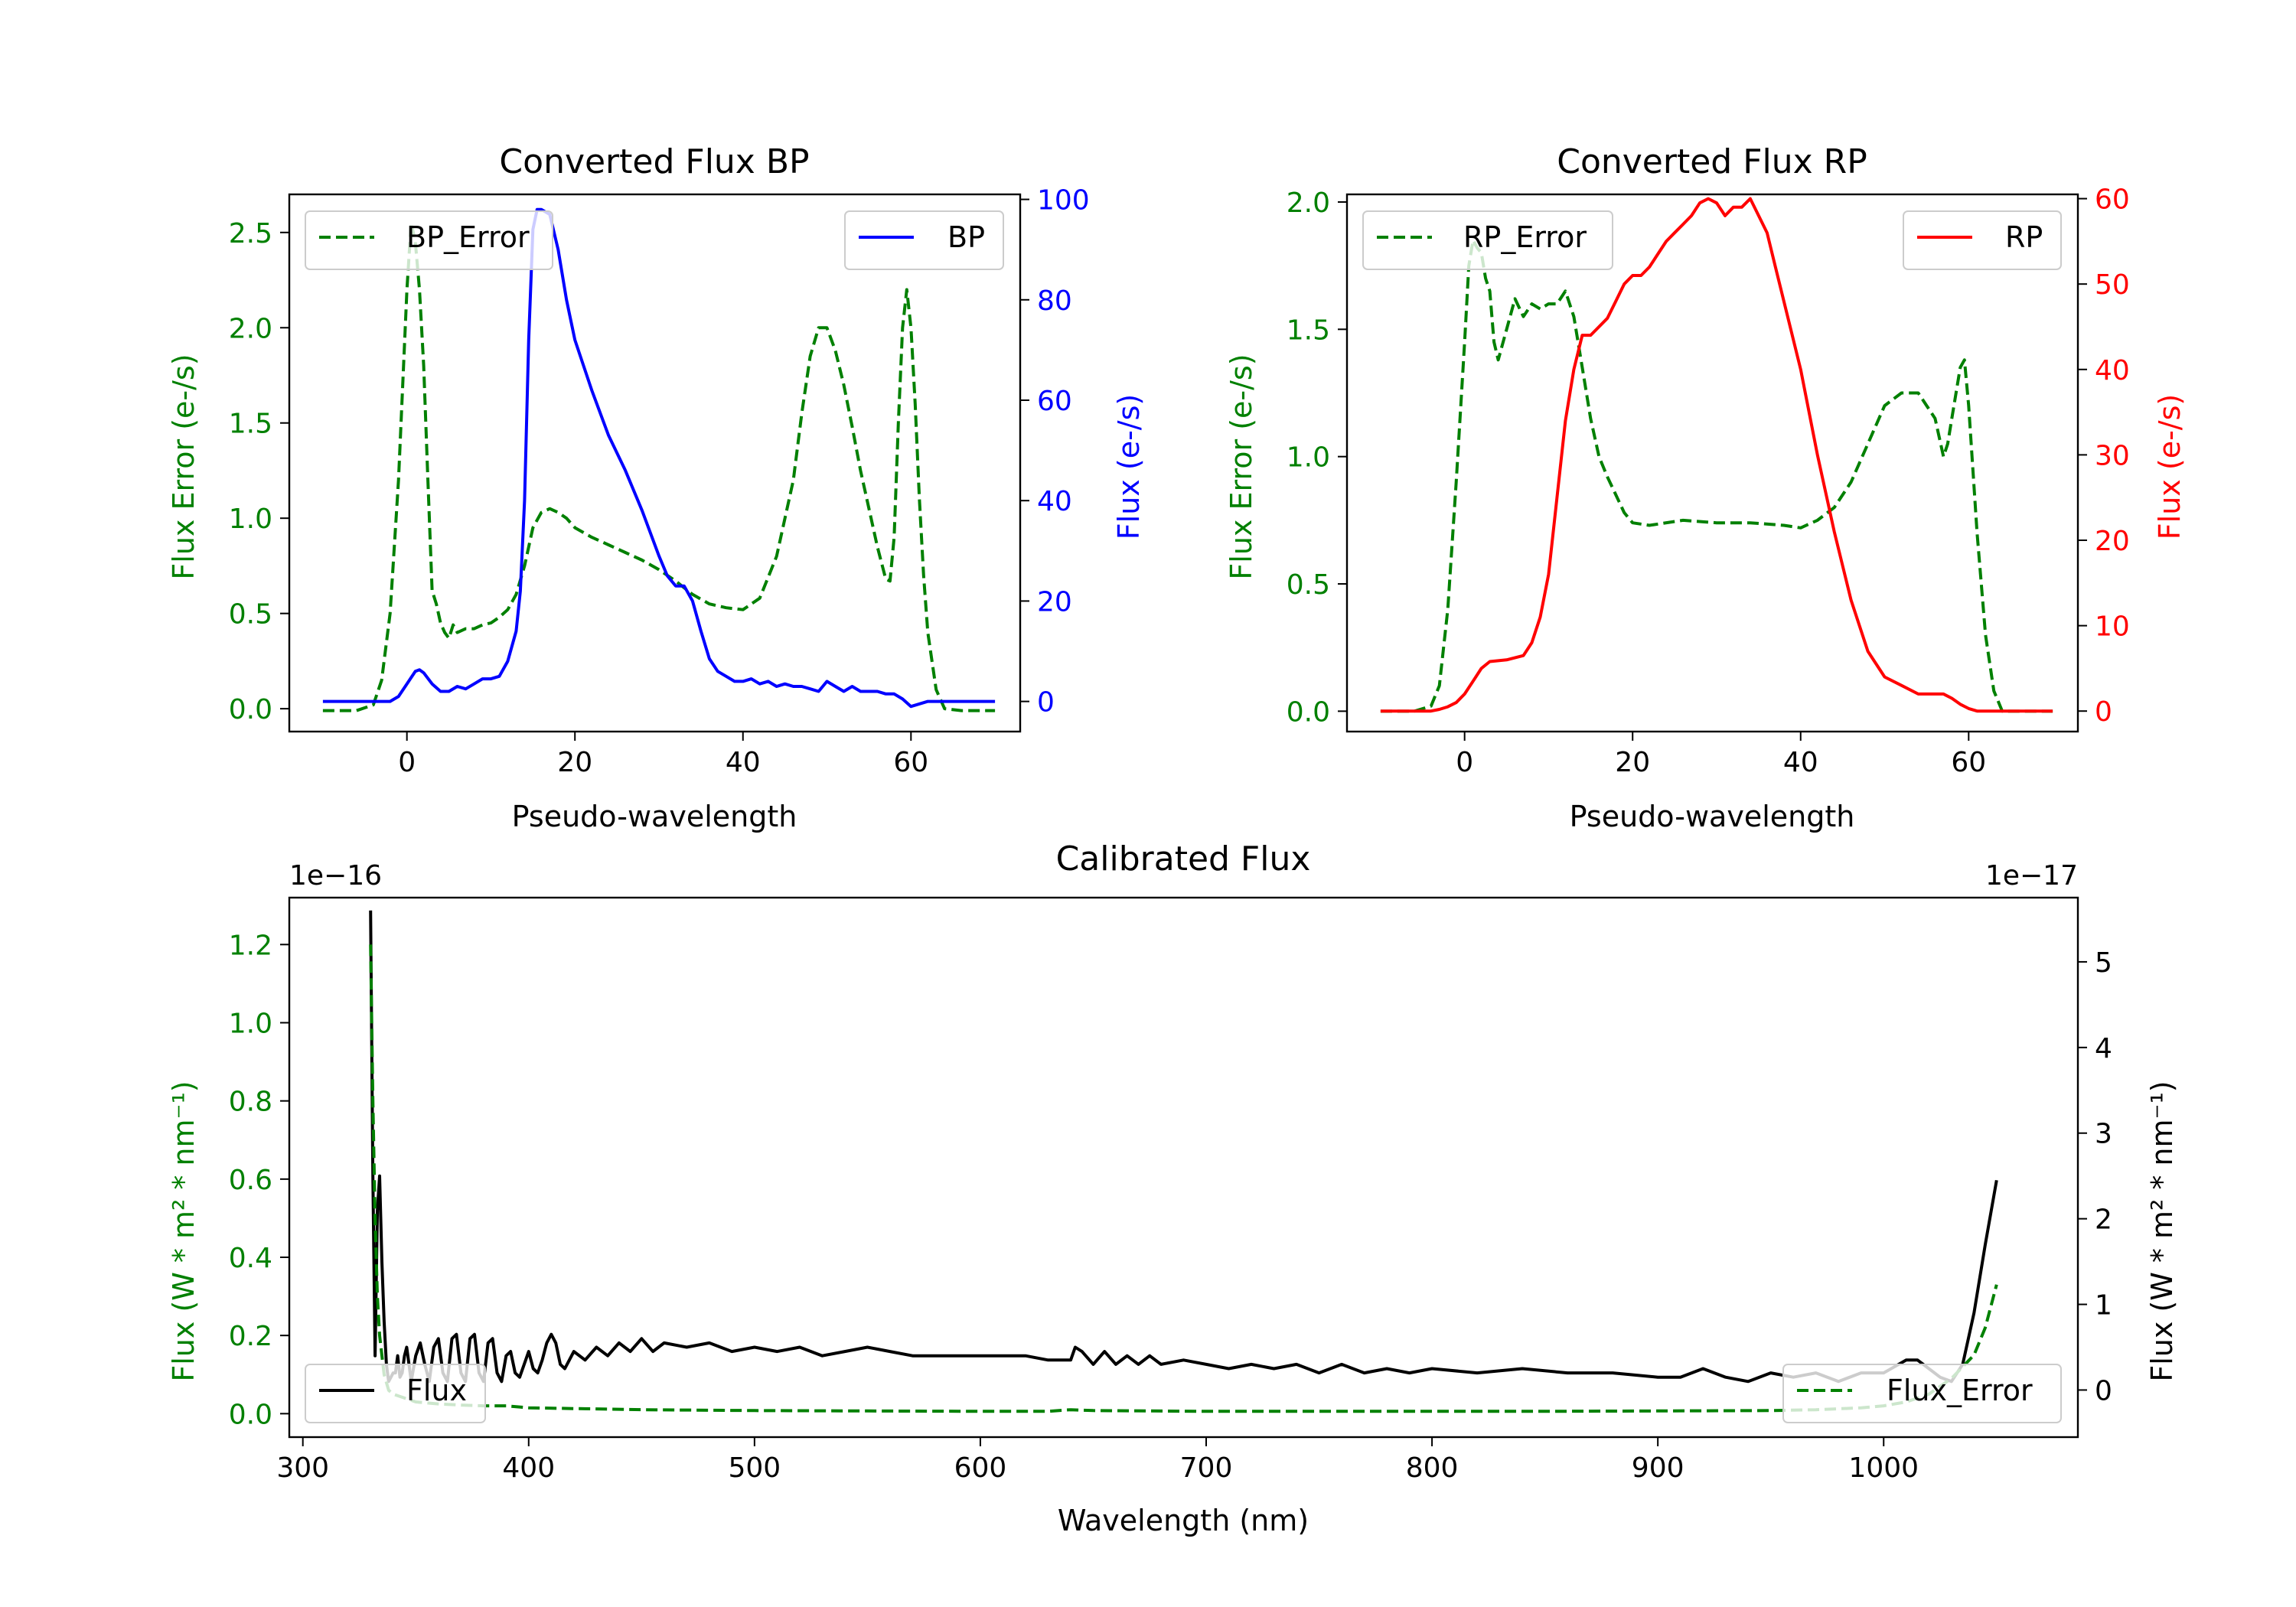 The width and height of the screenshot is (2296, 1607). I want to click on panel-bp-xlabel: Pseudo-wavelength, so click(654, 817).